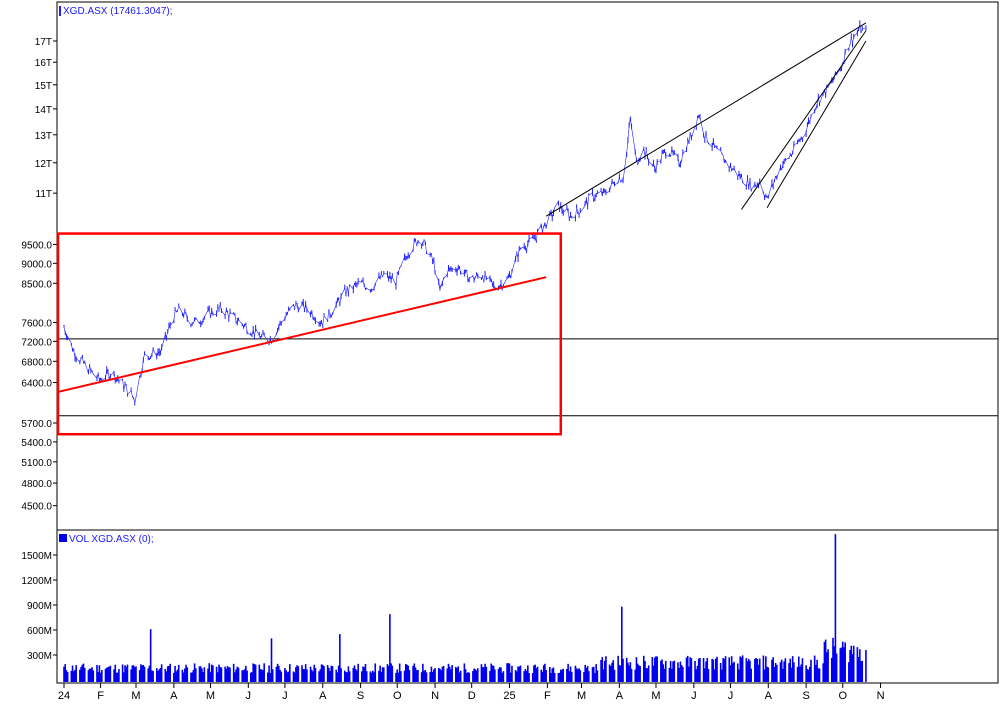 This screenshot has width=1000, height=705. I want to click on x-tick-label: J, so click(285, 696).